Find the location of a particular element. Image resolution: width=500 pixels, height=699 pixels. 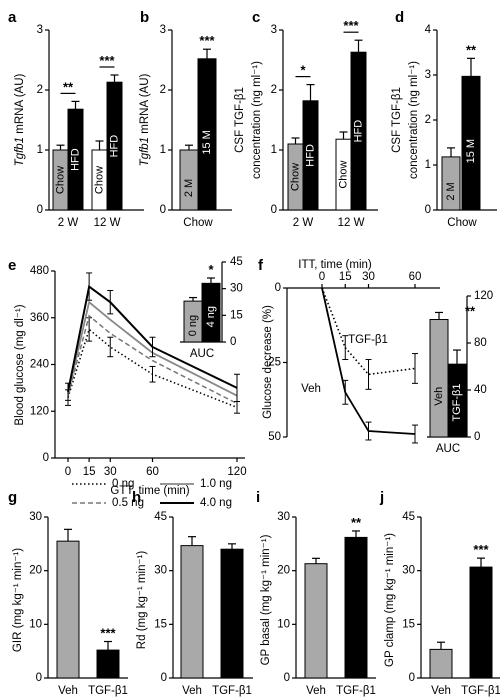

panel-b-significance: *** is located at coordinates (207, 40).